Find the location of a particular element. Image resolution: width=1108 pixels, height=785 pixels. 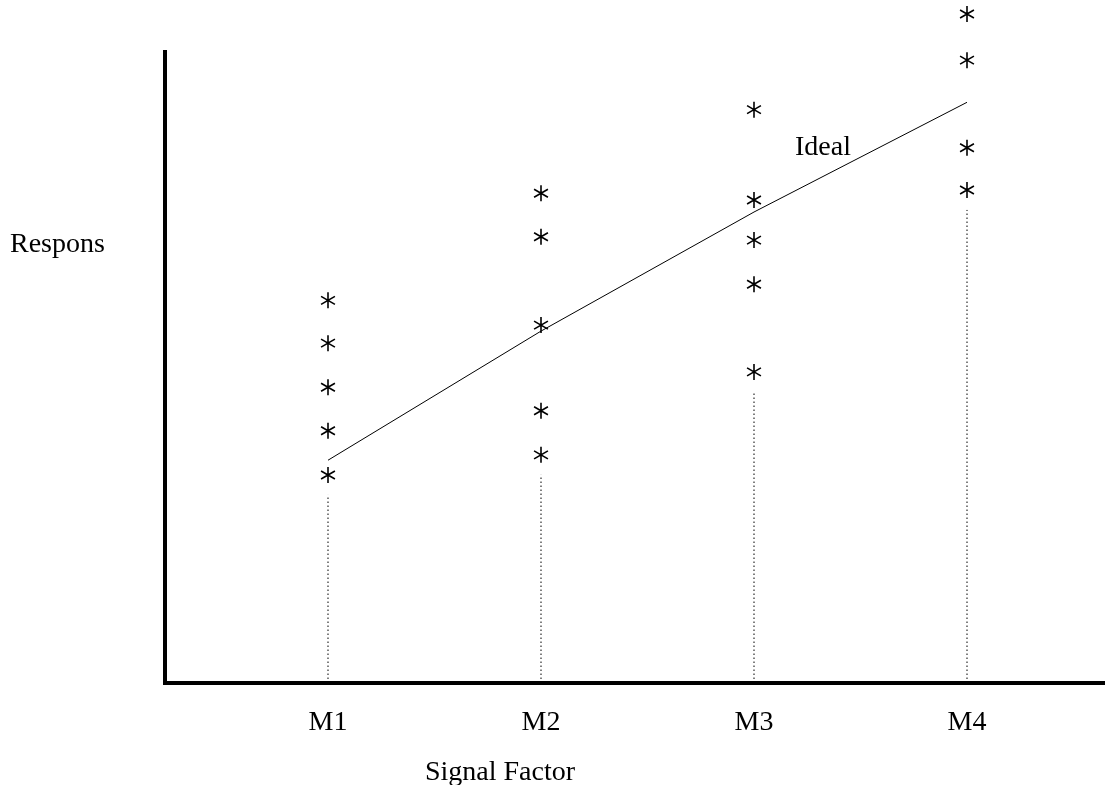

annotation: Ideal is located at coordinates (823, 145).